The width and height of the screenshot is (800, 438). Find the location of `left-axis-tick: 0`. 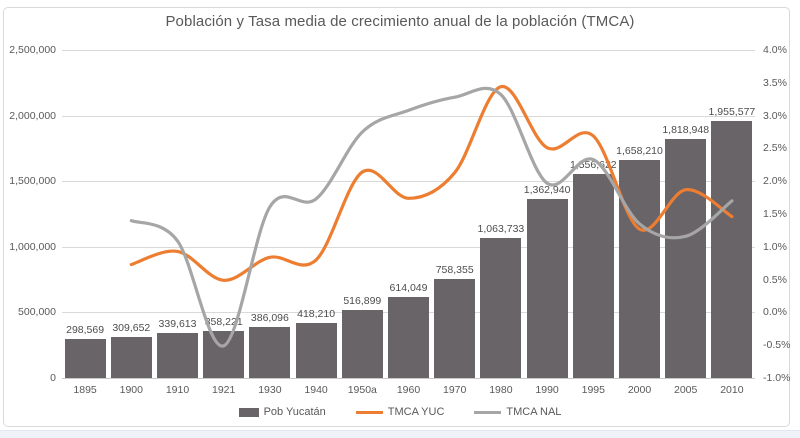

left-axis-tick: 0 is located at coordinates (53, 378).